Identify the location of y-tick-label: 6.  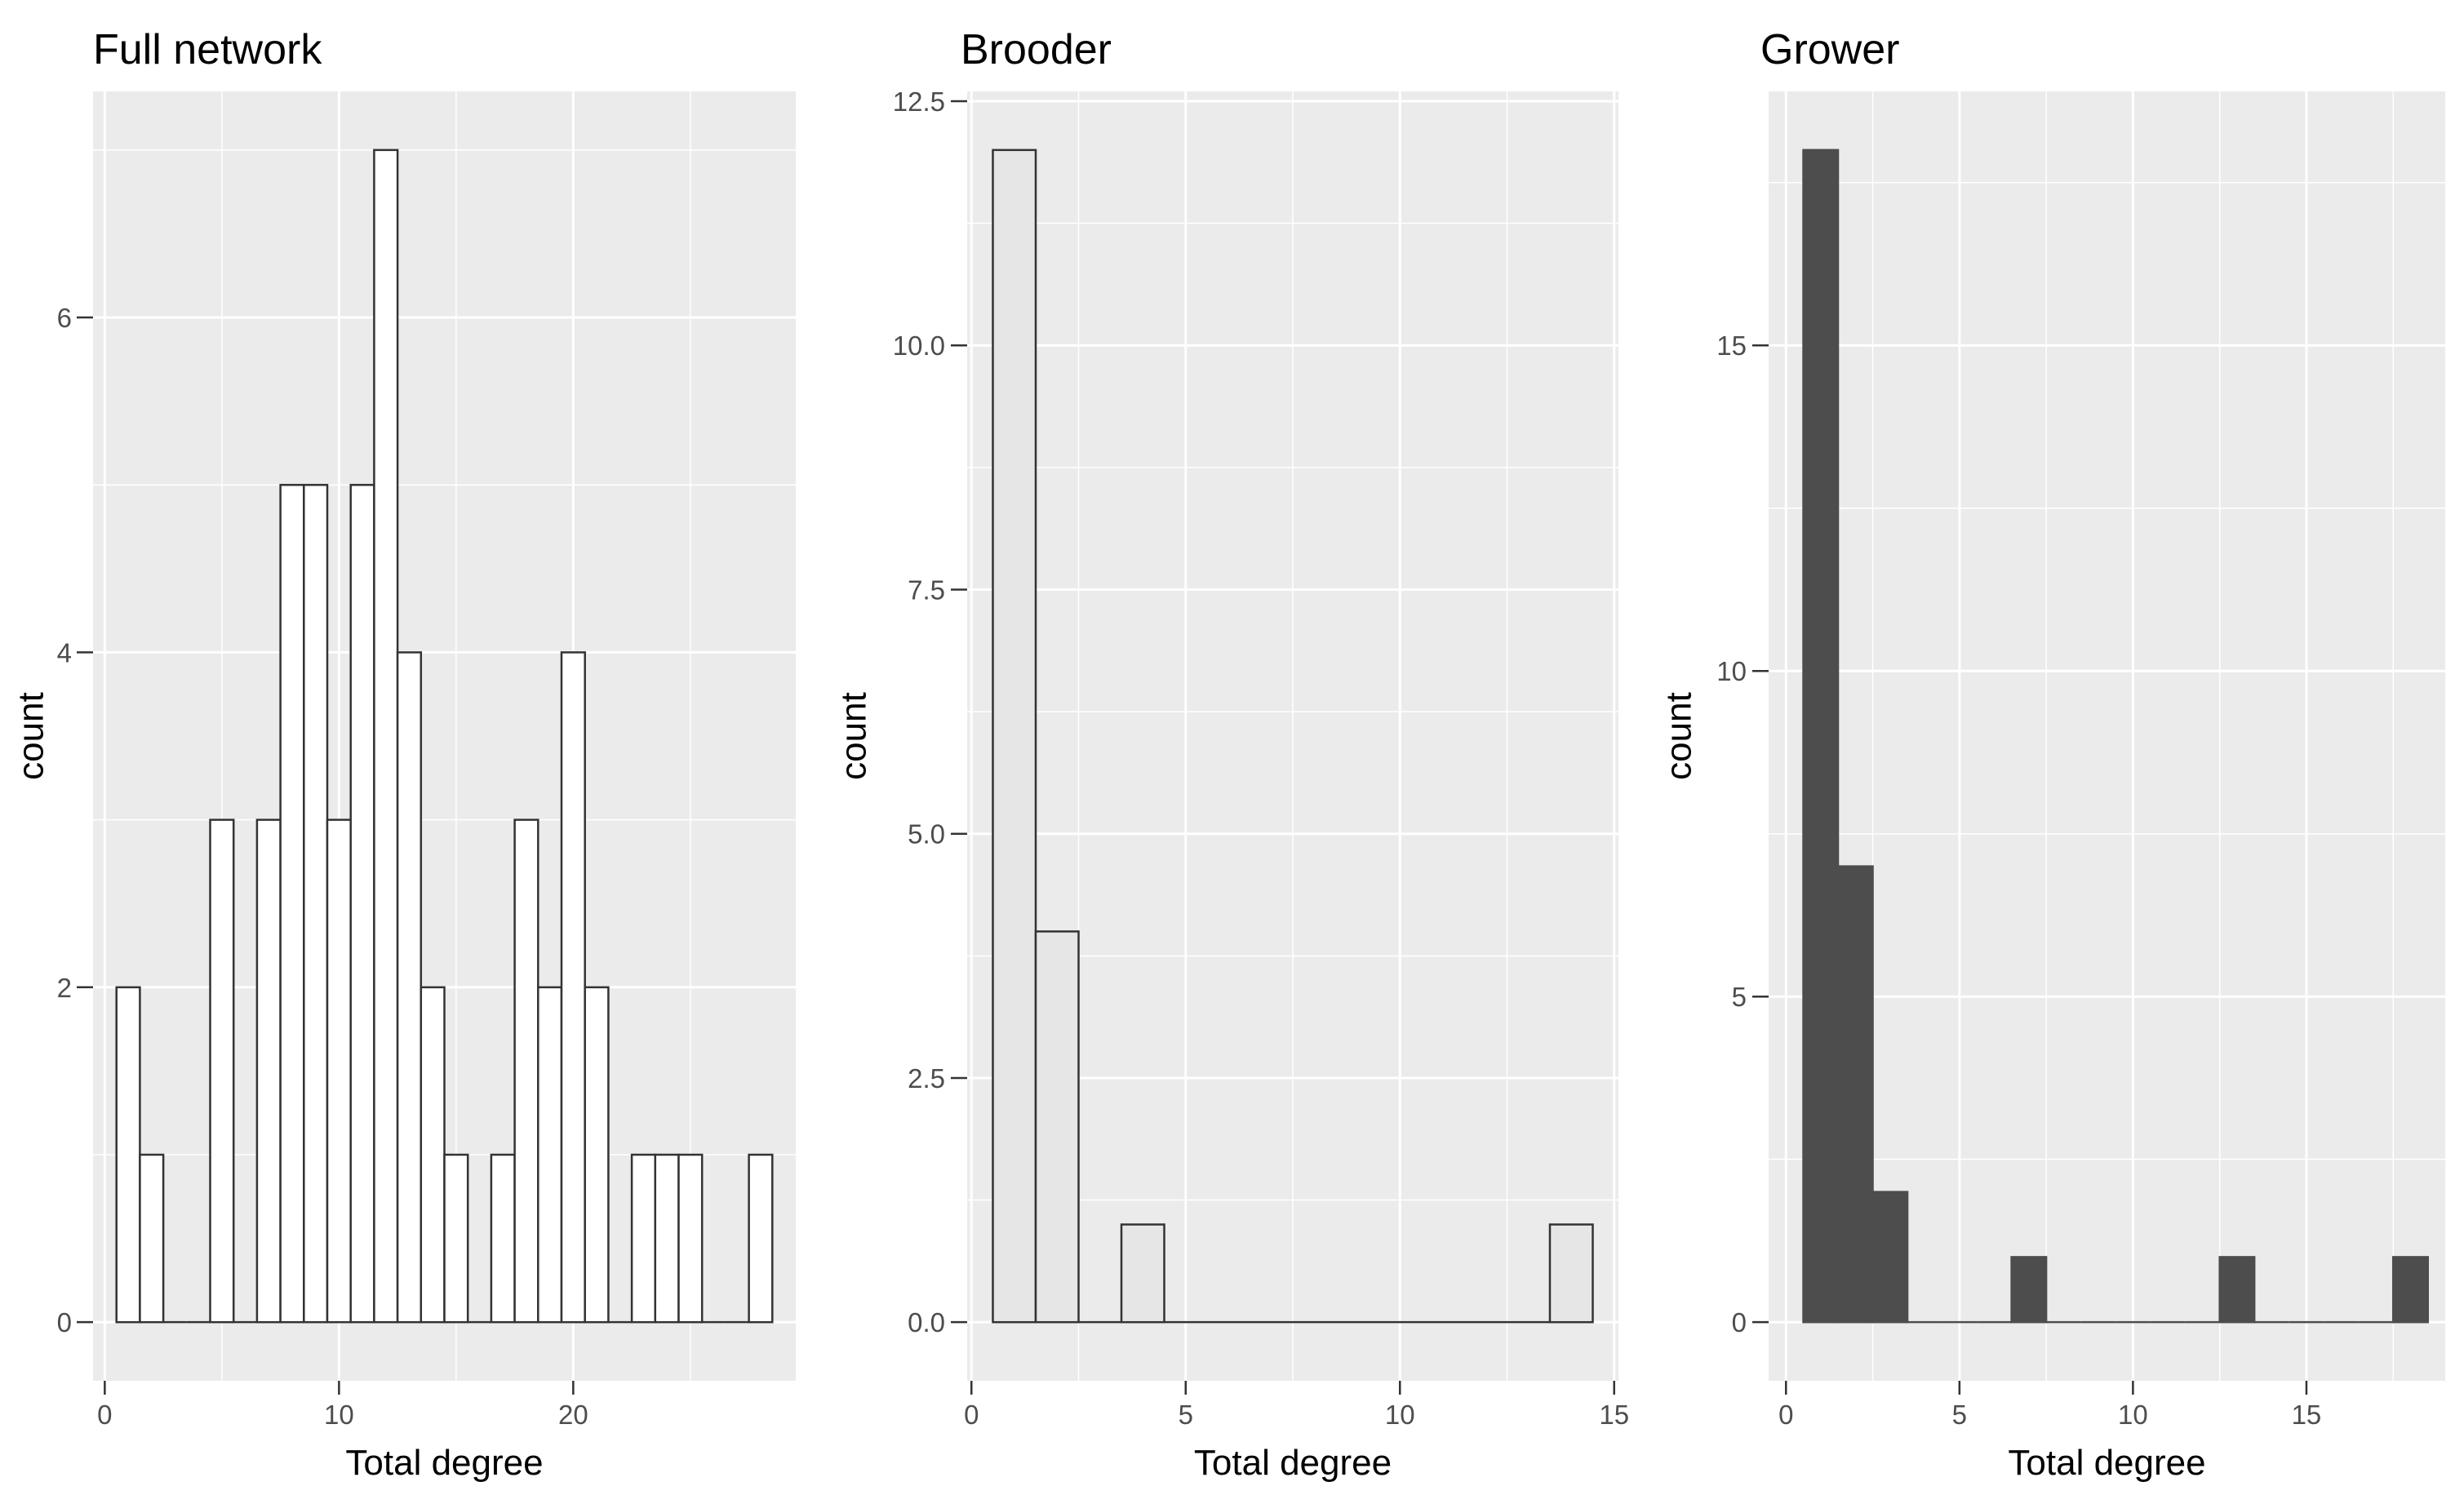
(65, 318).